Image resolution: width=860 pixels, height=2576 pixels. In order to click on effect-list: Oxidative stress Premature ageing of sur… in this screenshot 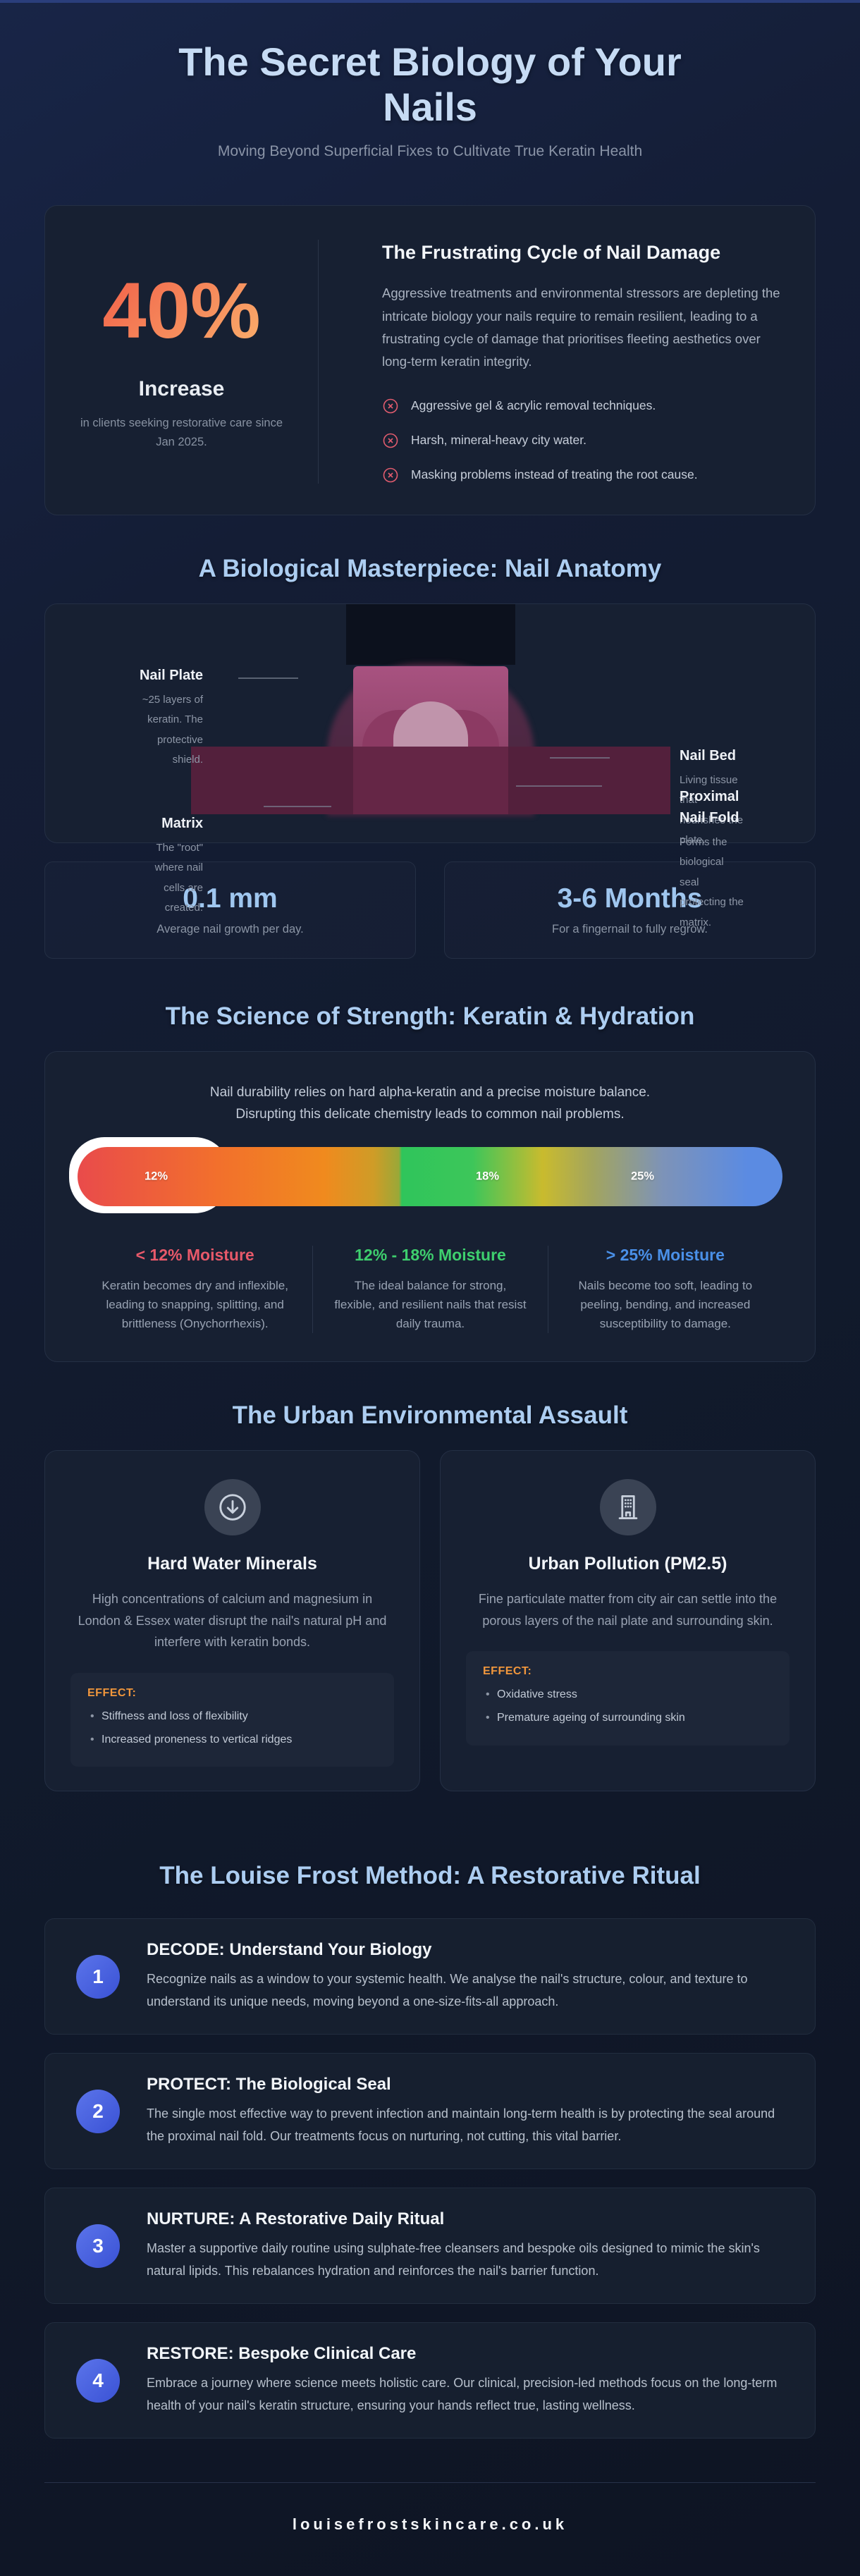, I will do `click(628, 1706)`.